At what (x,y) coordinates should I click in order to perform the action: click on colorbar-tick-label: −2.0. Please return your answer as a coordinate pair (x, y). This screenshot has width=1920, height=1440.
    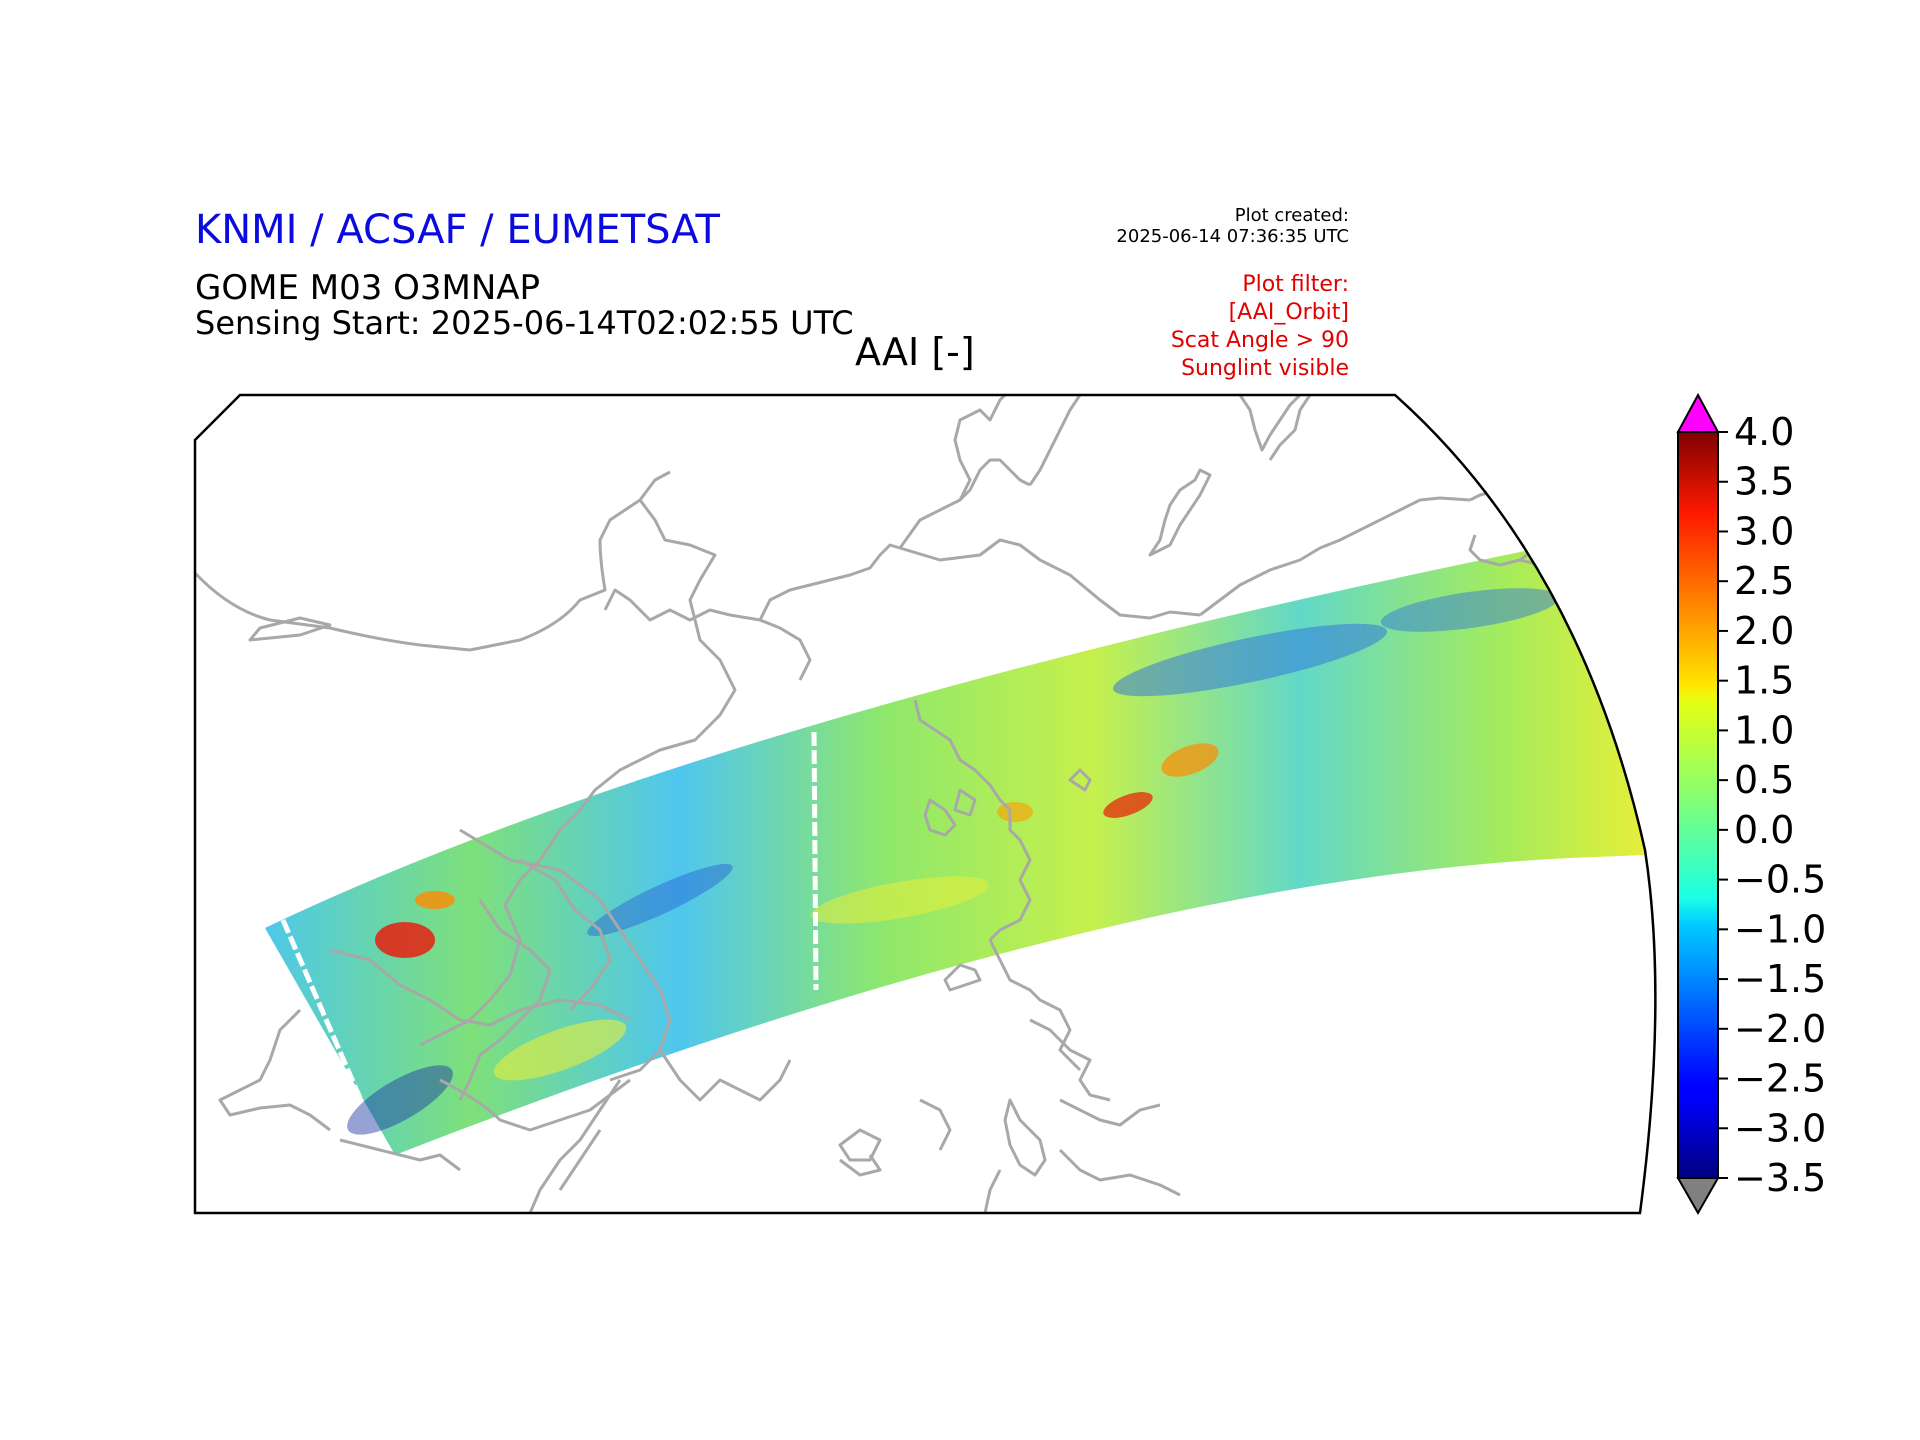
    Looking at the image, I should click on (1780, 1029).